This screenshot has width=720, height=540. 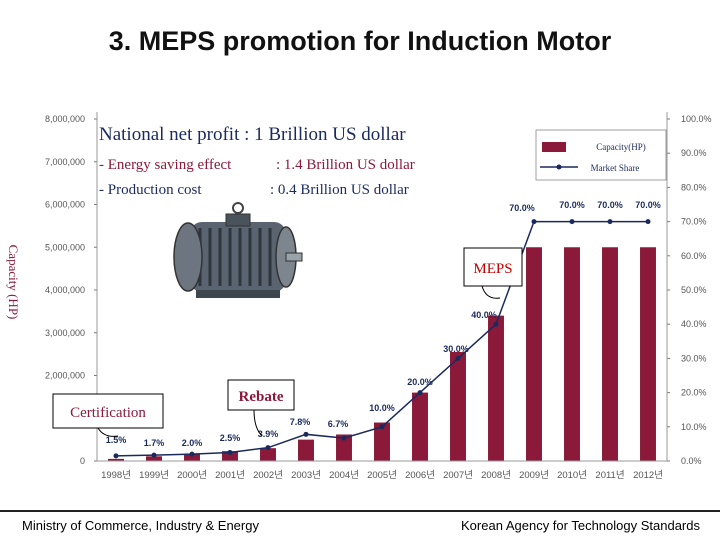 I want to click on x-tick-label: 2000년, so click(x=192, y=475).